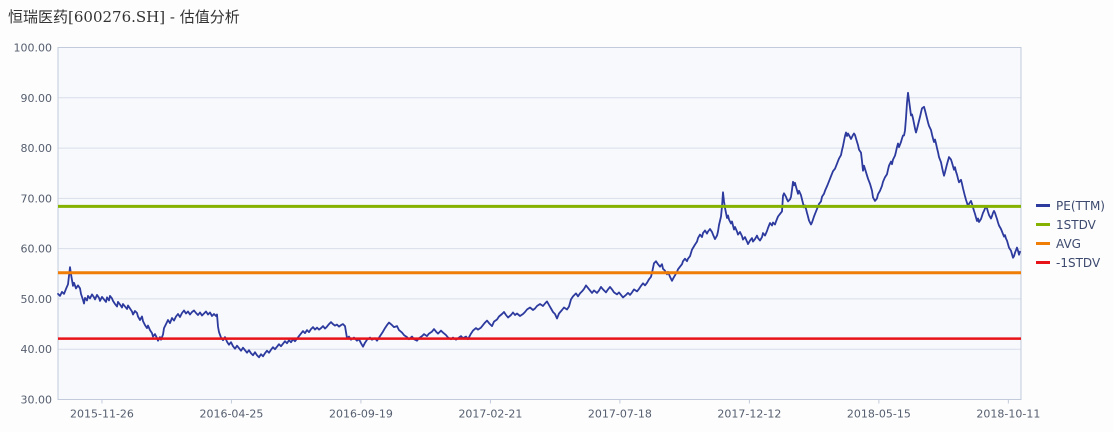 This screenshot has height=432, width=1114. Describe the element at coordinates (231, 414) in the screenshot. I see `svg-text: 2016-04-25` at that location.